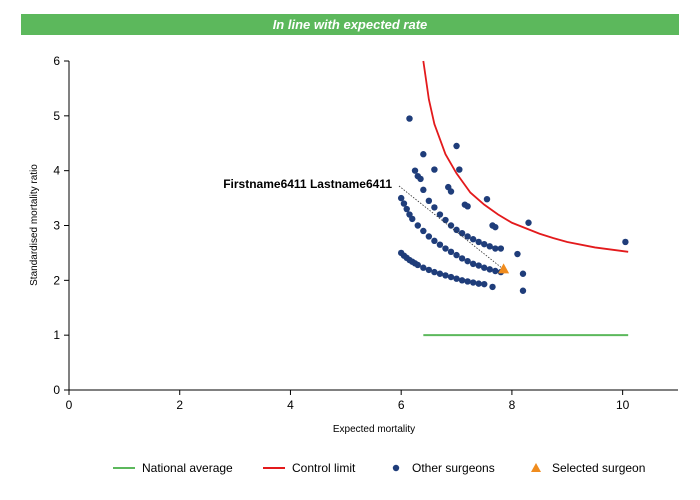  What do you see at coordinates (525, 156) in the screenshot?
I see `control-limit-line` at bounding box center [525, 156].